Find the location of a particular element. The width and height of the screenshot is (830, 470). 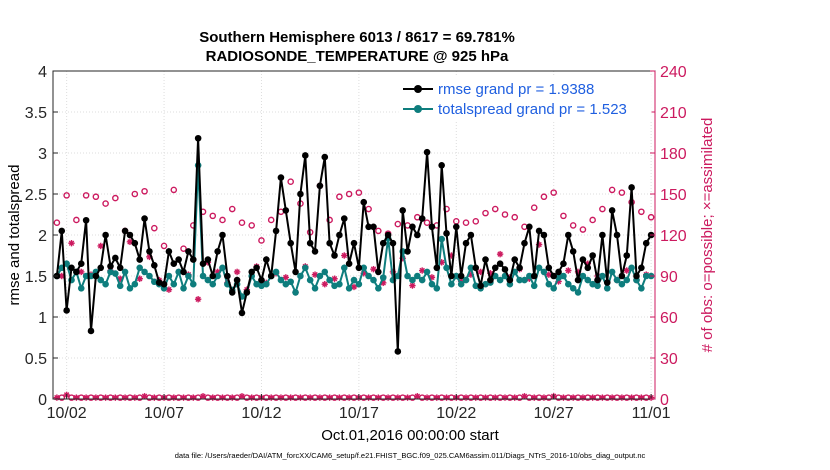

y-tick-label: 4 is located at coordinates (42, 72).